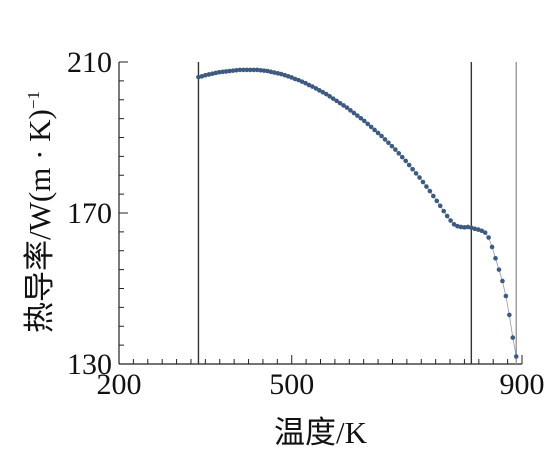 The height and width of the screenshot is (460, 554). What do you see at coordinates (522, 384) in the screenshot?
I see `x-tick-label: 900` at bounding box center [522, 384].